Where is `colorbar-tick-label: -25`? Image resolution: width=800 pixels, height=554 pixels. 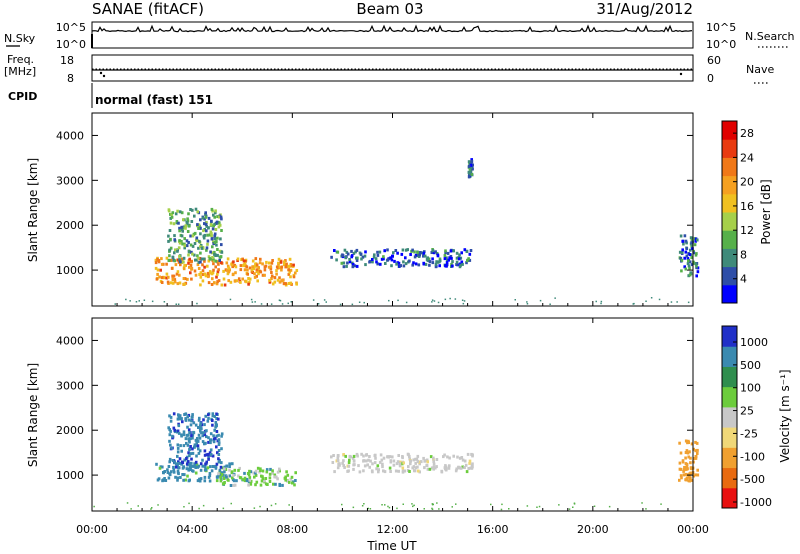
colorbar-tick-label: -25 is located at coordinates (749, 433).